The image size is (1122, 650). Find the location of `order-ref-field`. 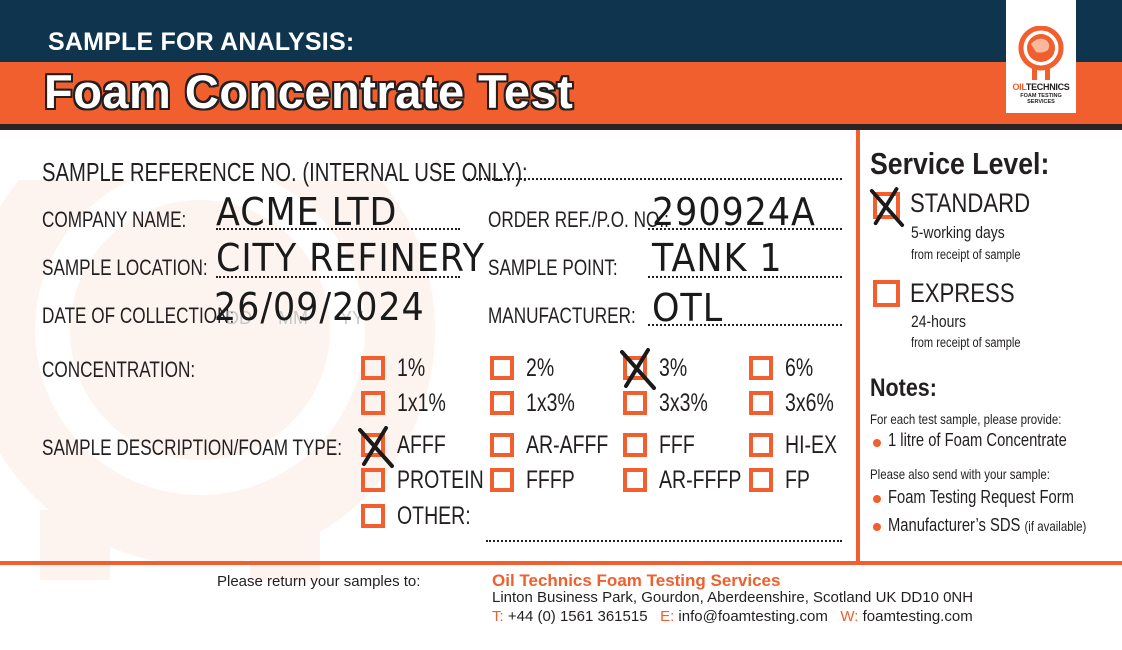

order-ref-field is located at coordinates (745, 229).